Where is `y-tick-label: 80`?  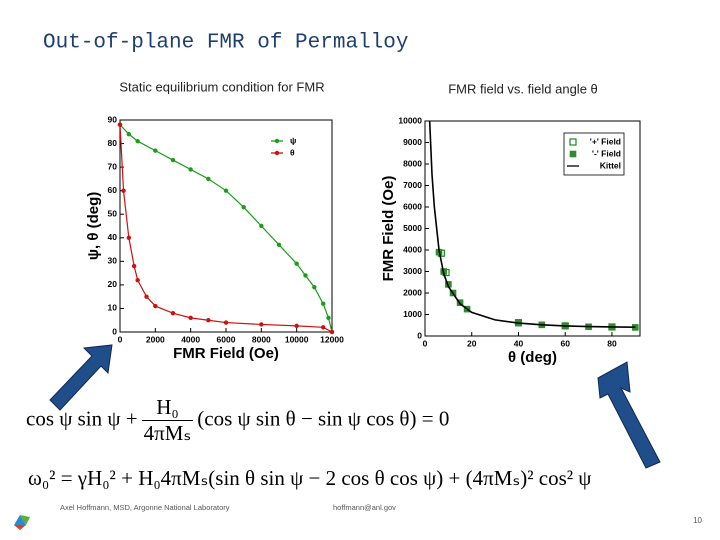 y-tick-label: 80 is located at coordinates (113, 143).